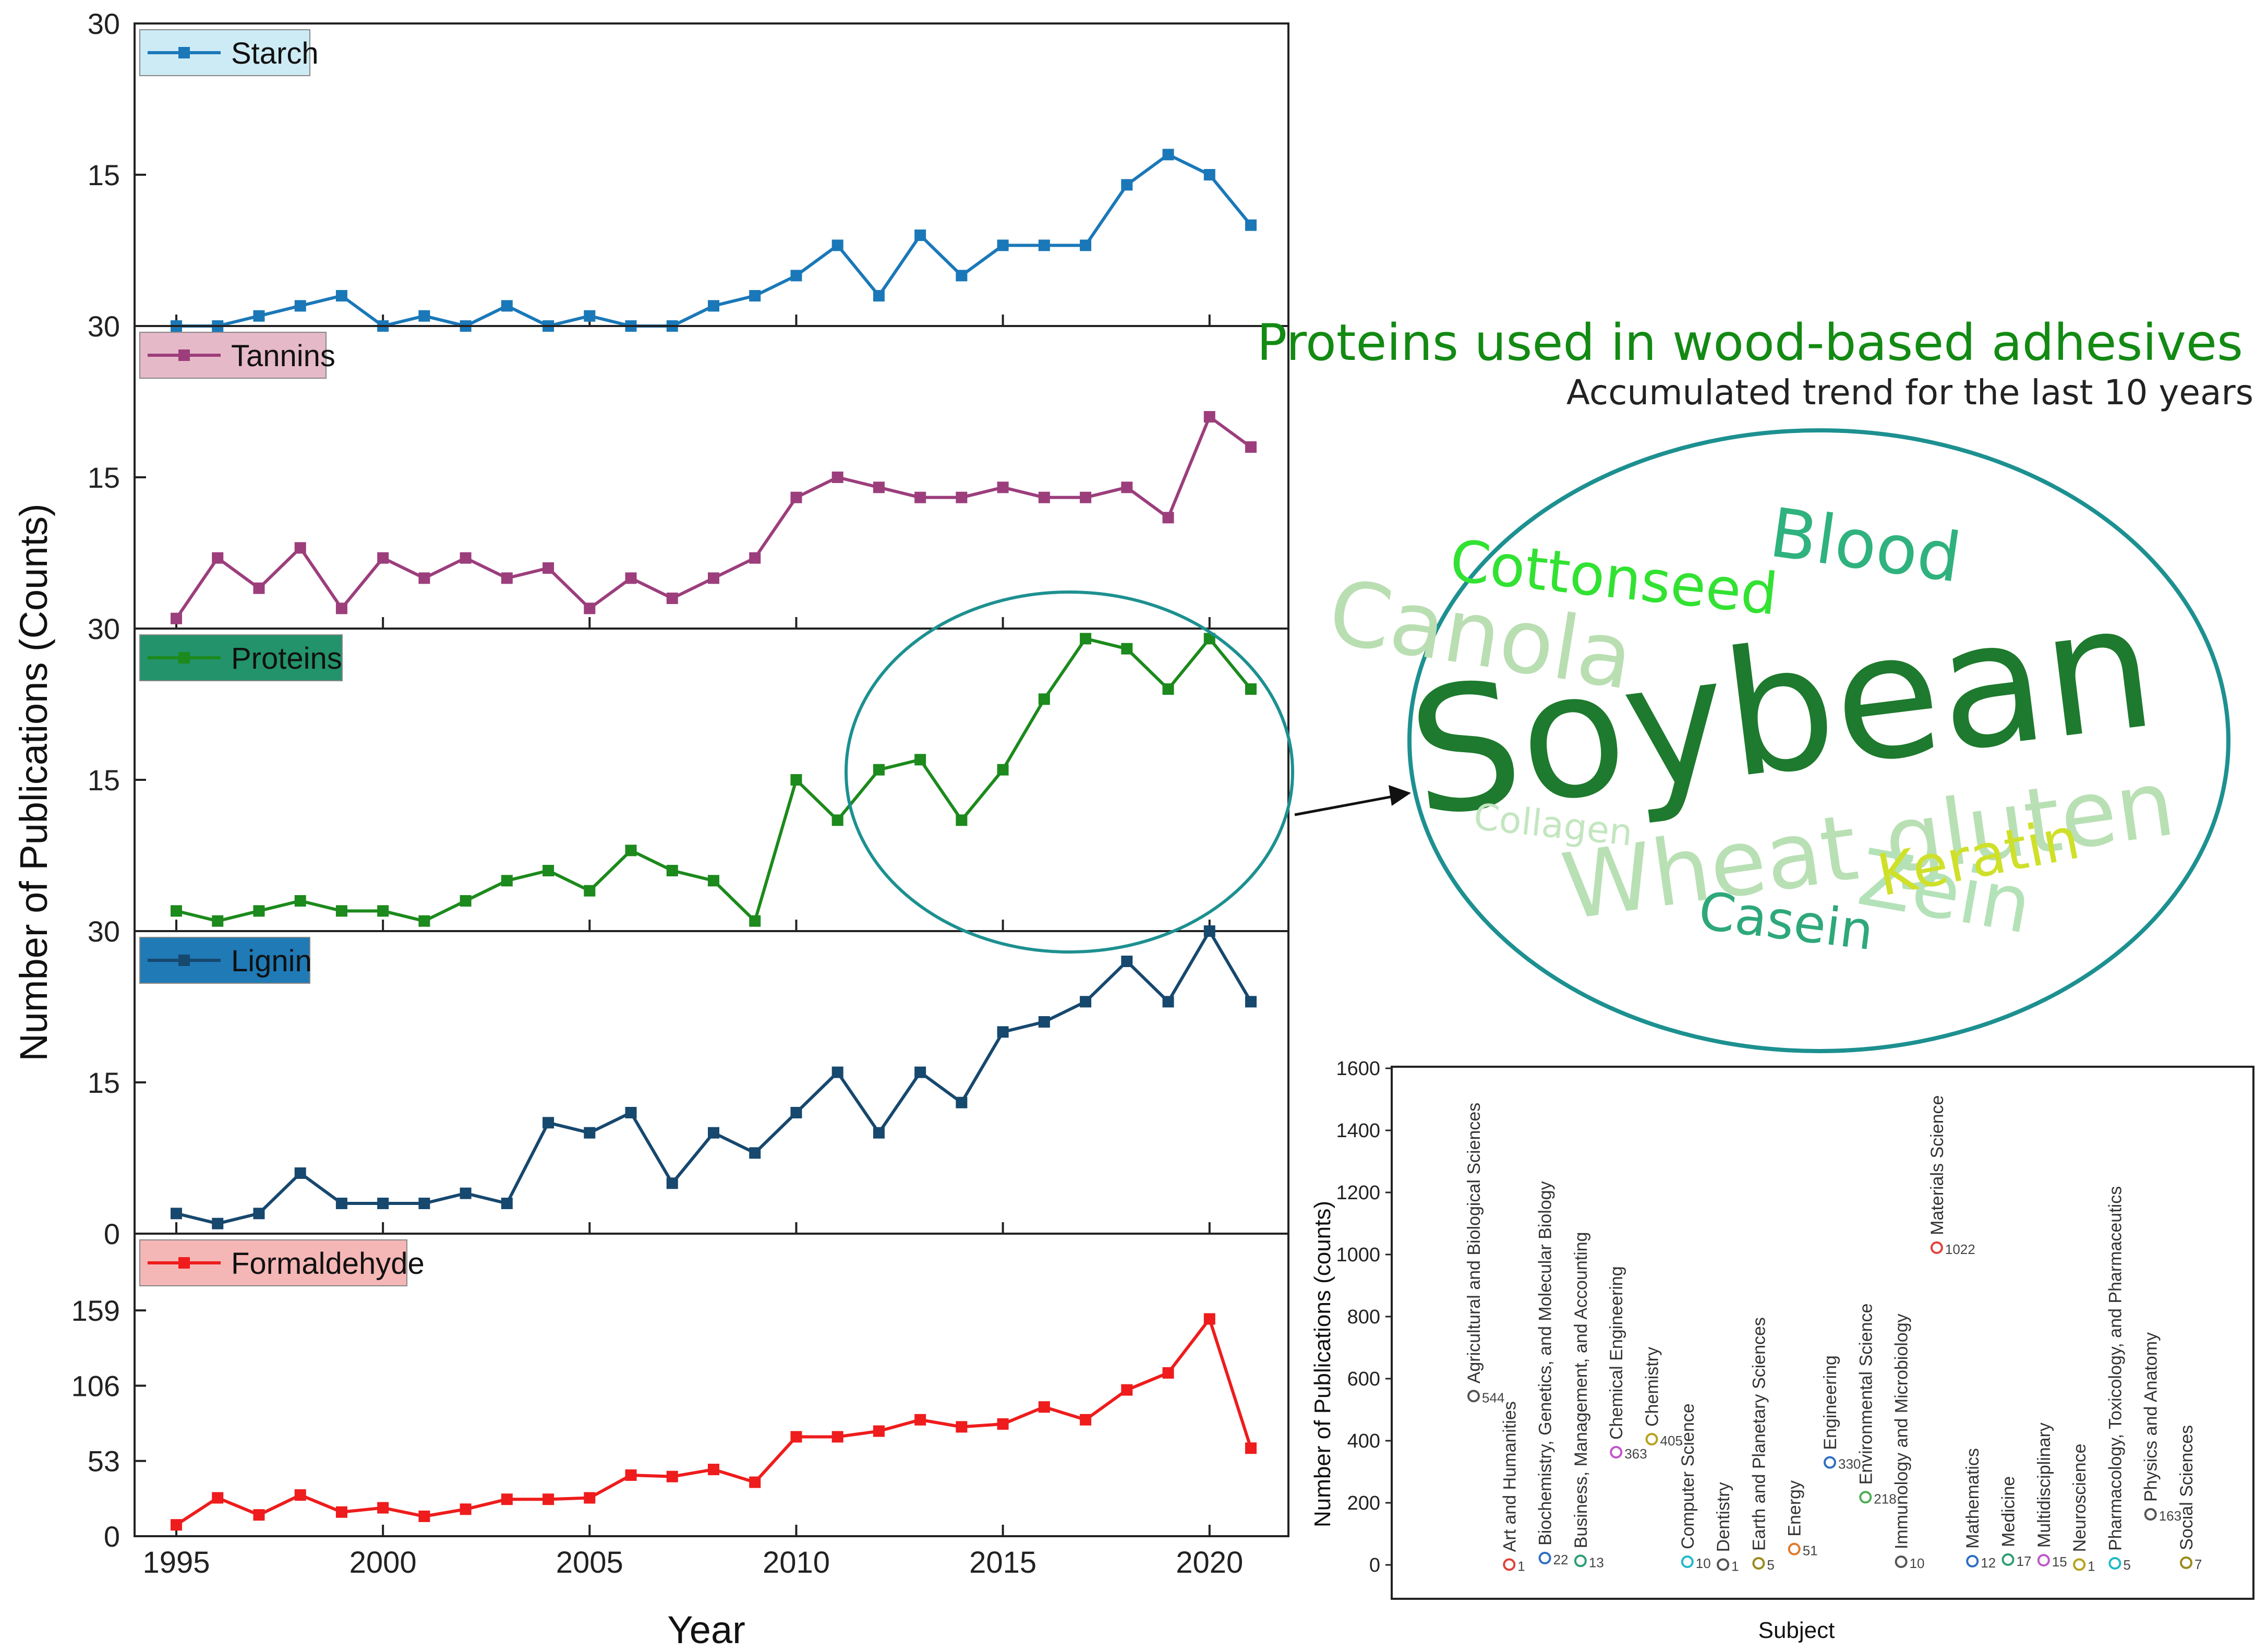 Image resolution: width=2267 pixels, height=1652 pixels. What do you see at coordinates (796, 1563) in the screenshot?
I see `x-tick-label: 2010` at bounding box center [796, 1563].